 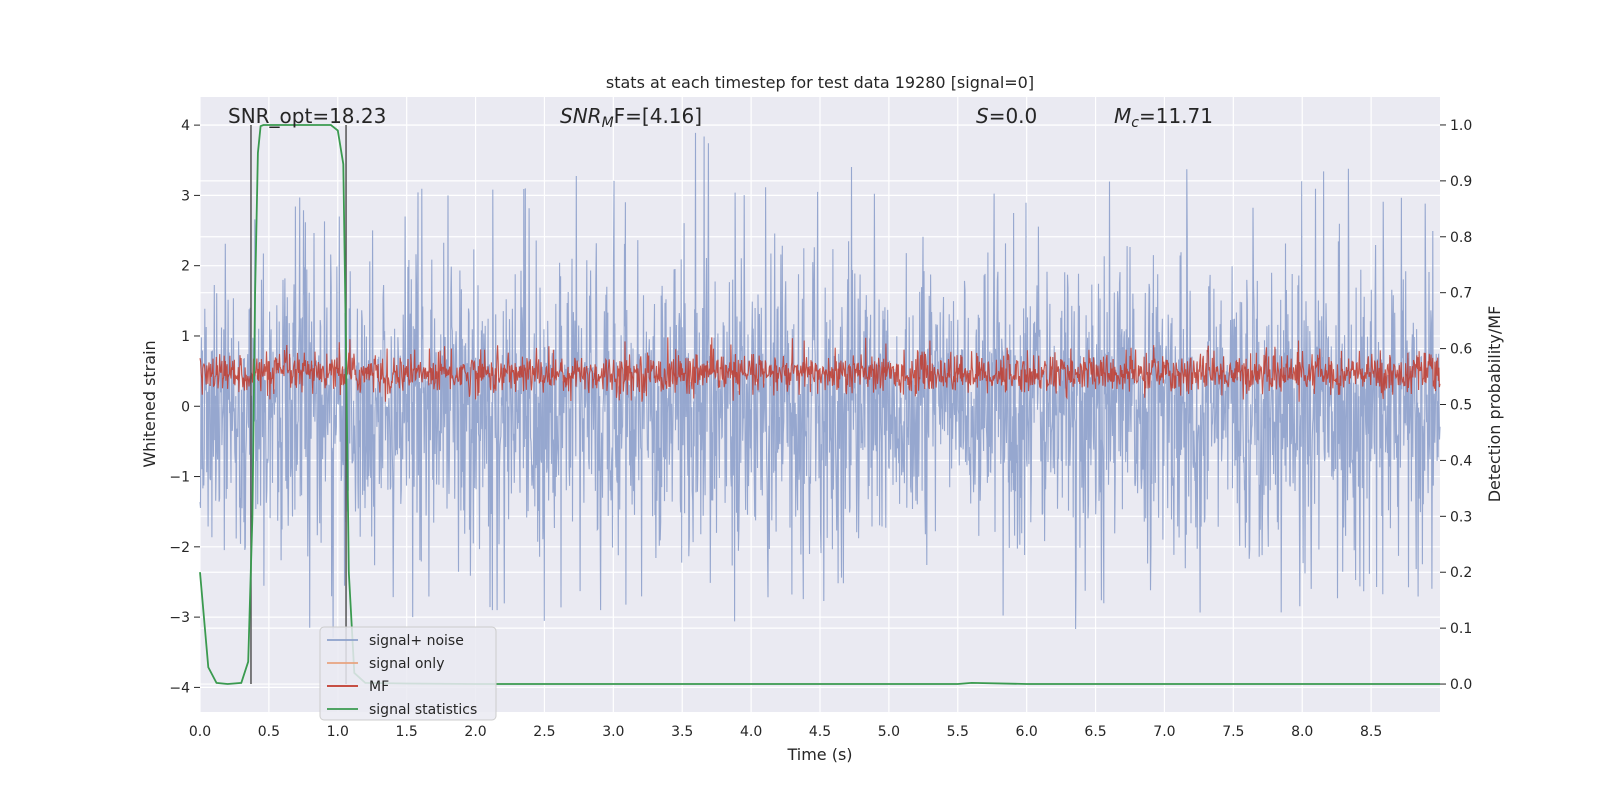 What do you see at coordinates (581, 116) in the screenshot?
I see `annotation-snr-mf-prefix: SNR` at bounding box center [581, 116].